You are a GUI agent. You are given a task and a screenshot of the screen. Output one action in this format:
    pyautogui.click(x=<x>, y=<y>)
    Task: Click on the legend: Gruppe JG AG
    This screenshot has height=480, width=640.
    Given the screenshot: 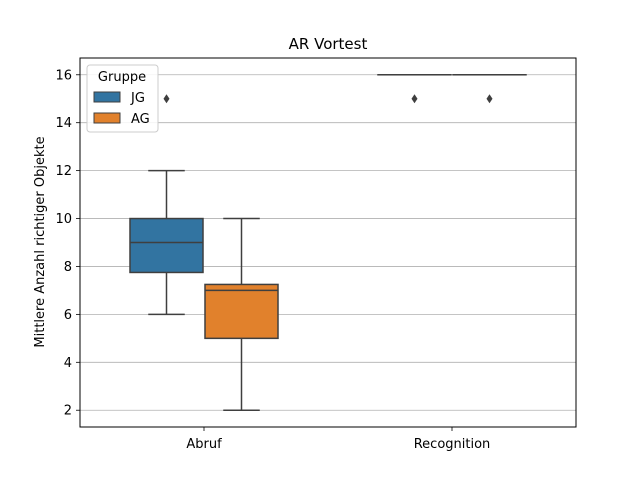 What is the action you would take?
    pyautogui.click(x=122, y=98)
    